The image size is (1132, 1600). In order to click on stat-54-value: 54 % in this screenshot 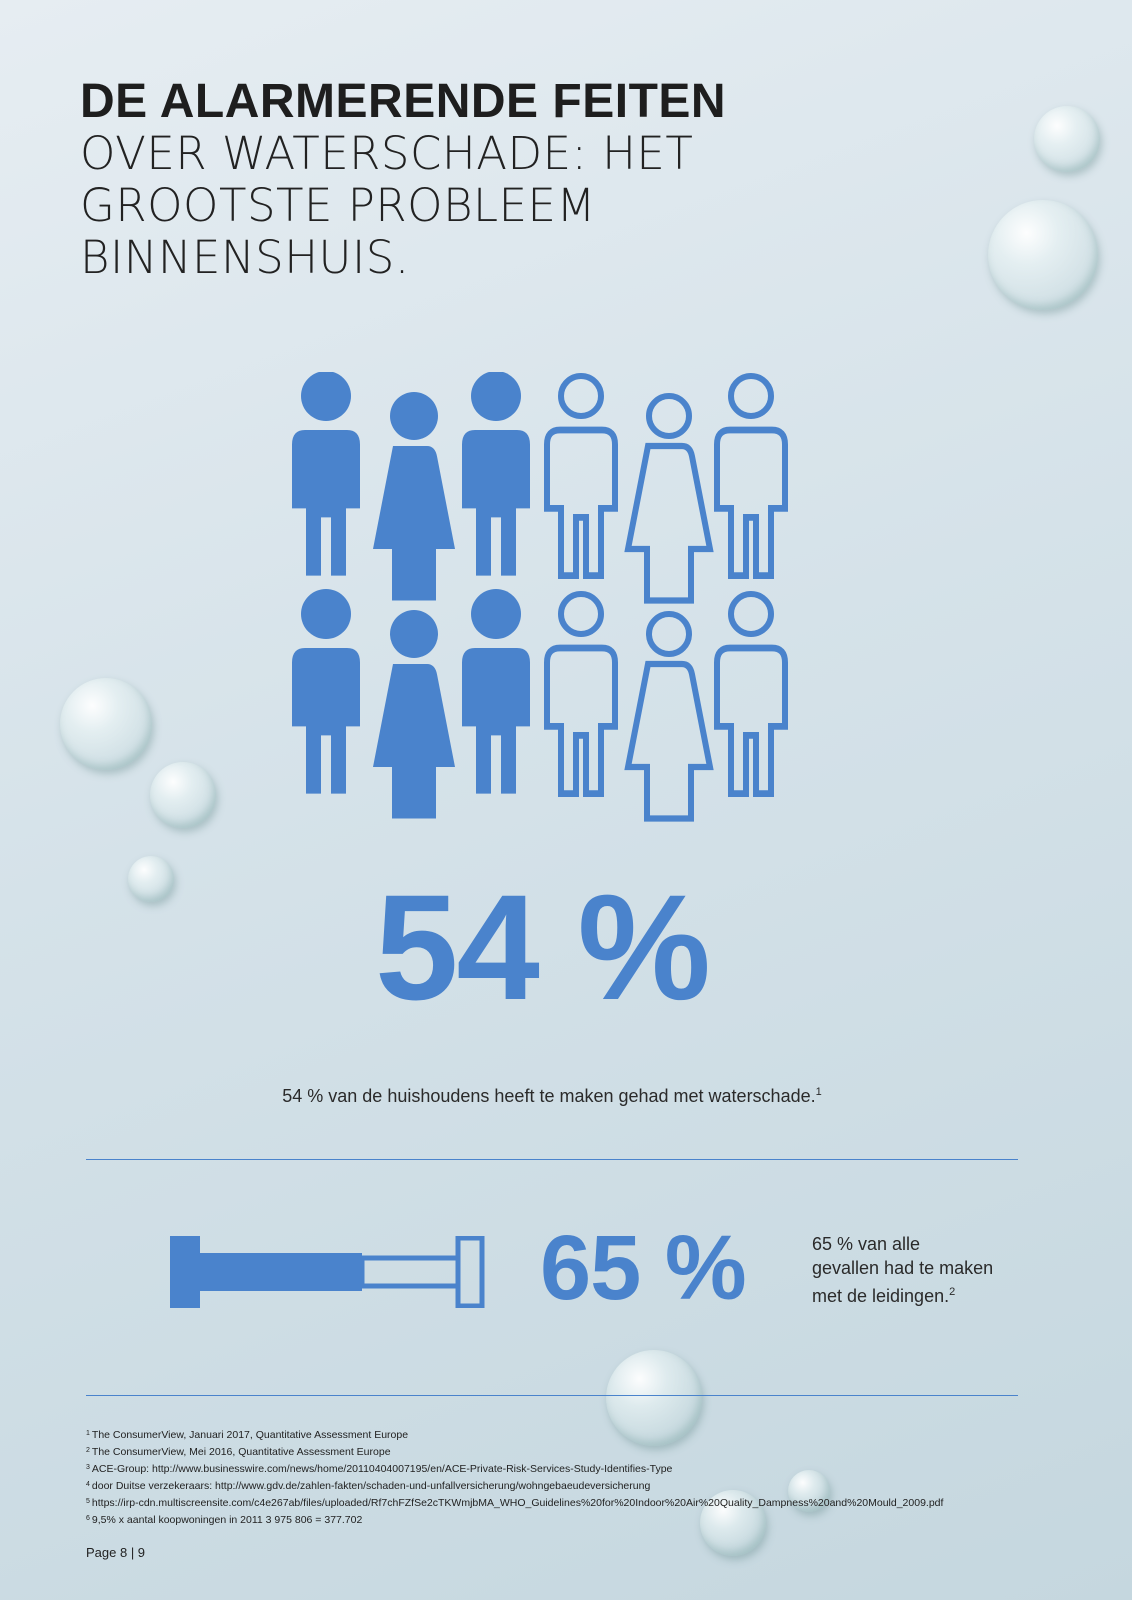, I will do `click(543, 947)`.